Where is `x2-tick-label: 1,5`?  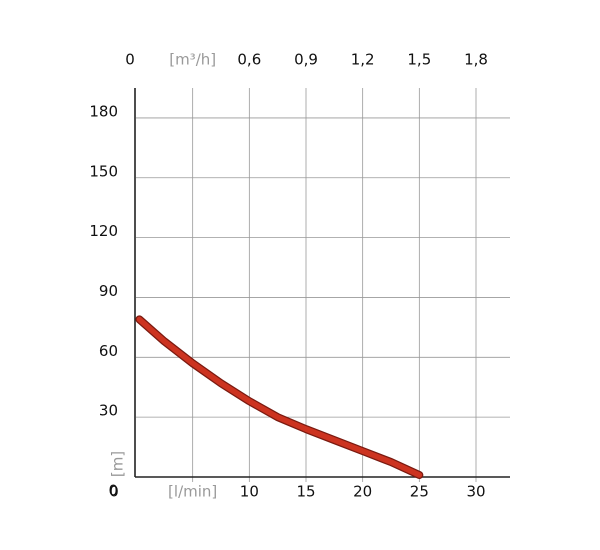
x2-tick-label: 1,5 is located at coordinates (419, 60).